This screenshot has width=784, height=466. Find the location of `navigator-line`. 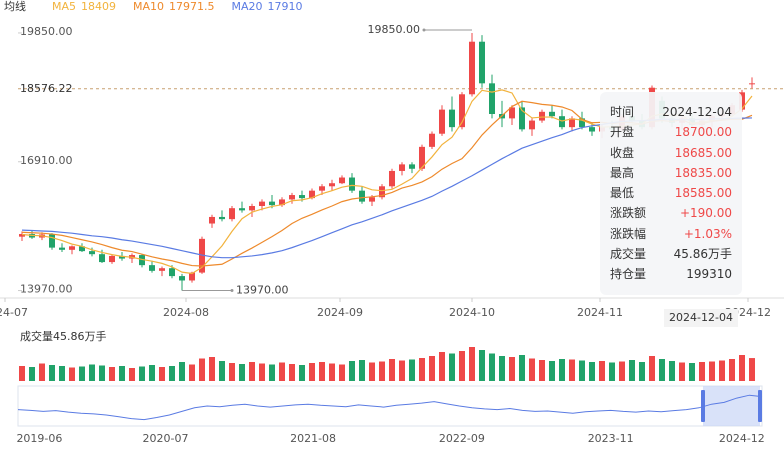

navigator-line is located at coordinates (390, 407).